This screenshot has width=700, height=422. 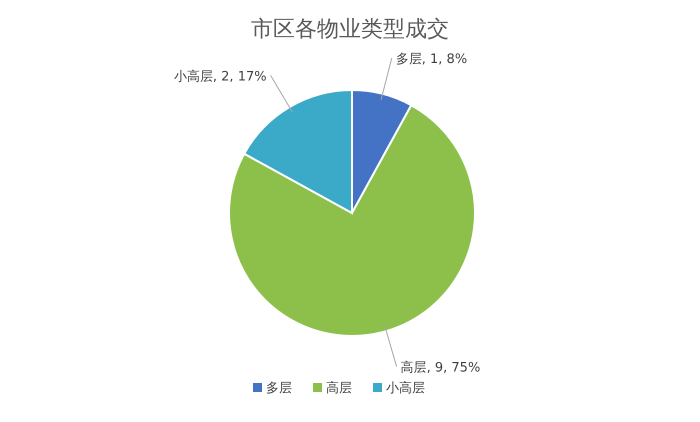 I want to click on data-label: 小高层, 2, 17%, so click(x=220, y=76).